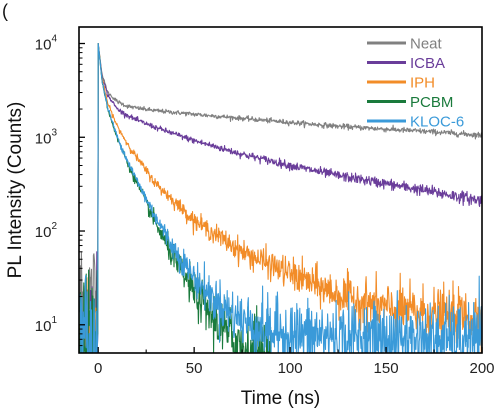 This screenshot has width=501, height=414. Describe the element at coordinates (422, 83) in the screenshot. I see `legend-label-iph: IPH` at that location.